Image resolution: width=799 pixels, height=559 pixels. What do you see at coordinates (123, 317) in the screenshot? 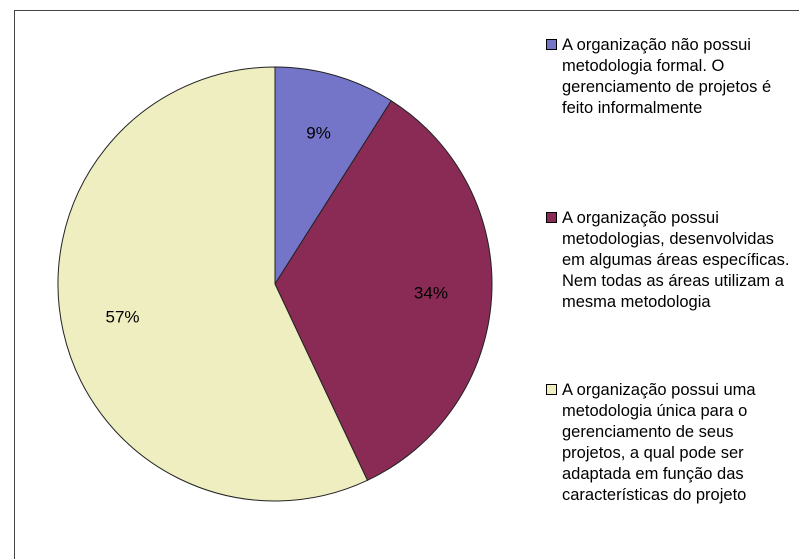
I see `slice-label: 57%` at bounding box center [123, 317].